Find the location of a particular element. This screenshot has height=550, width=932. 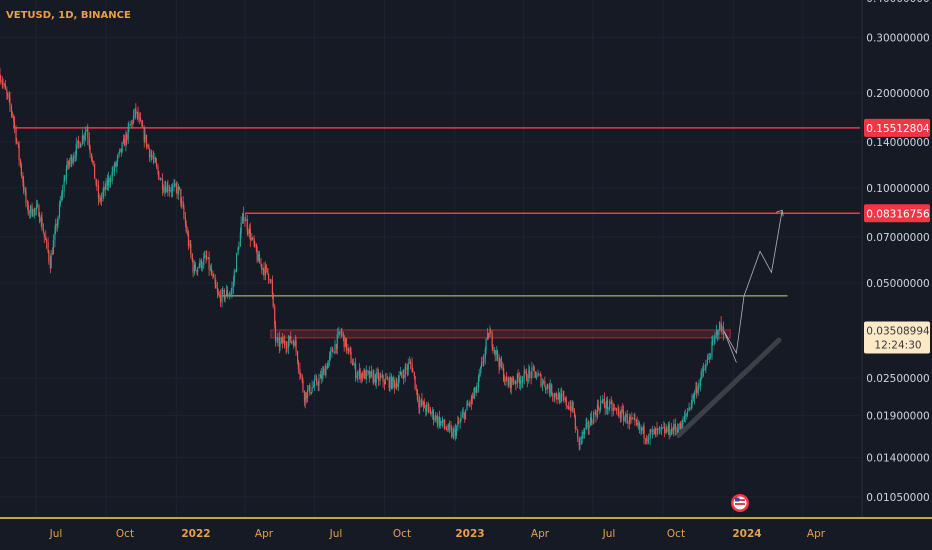

projection-alt-path is located at coordinates (730, 347).